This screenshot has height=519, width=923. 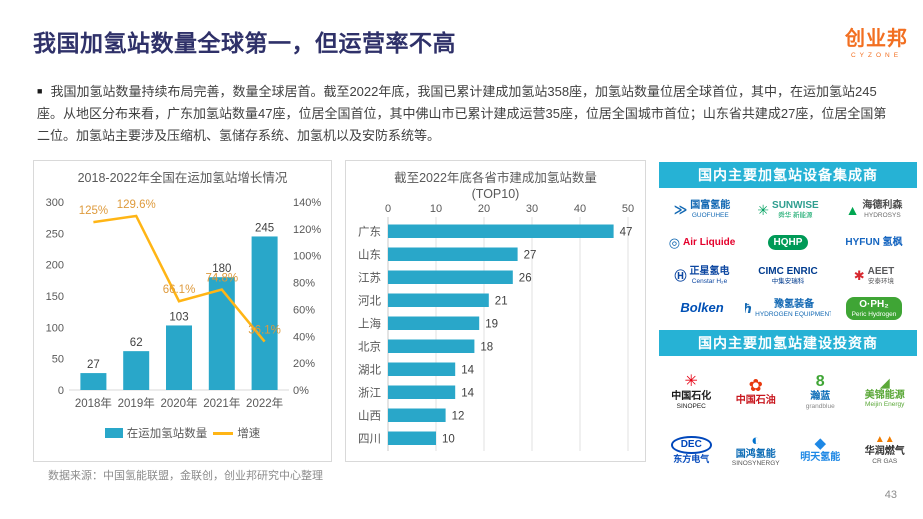 What do you see at coordinates (763, 209) in the screenshot?
I see `sunwise-icon: ✳` at bounding box center [763, 209].